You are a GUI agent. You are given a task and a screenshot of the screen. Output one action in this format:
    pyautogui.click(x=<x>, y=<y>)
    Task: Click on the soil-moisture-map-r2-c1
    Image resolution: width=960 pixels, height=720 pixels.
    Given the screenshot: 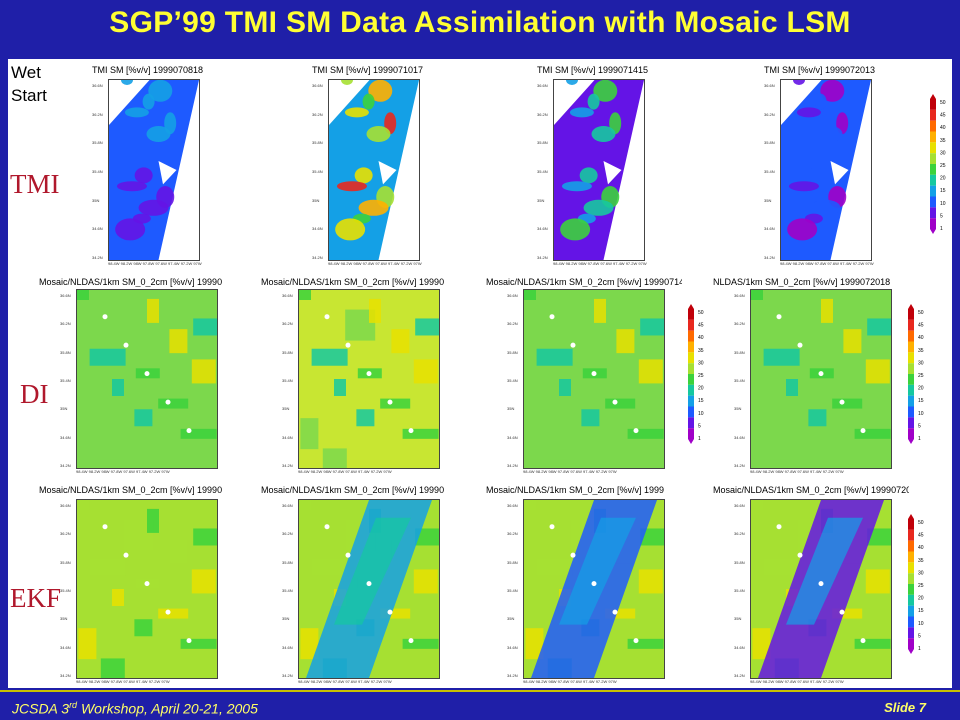 What is the action you would take?
    pyautogui.click(x=369, y=589)
    